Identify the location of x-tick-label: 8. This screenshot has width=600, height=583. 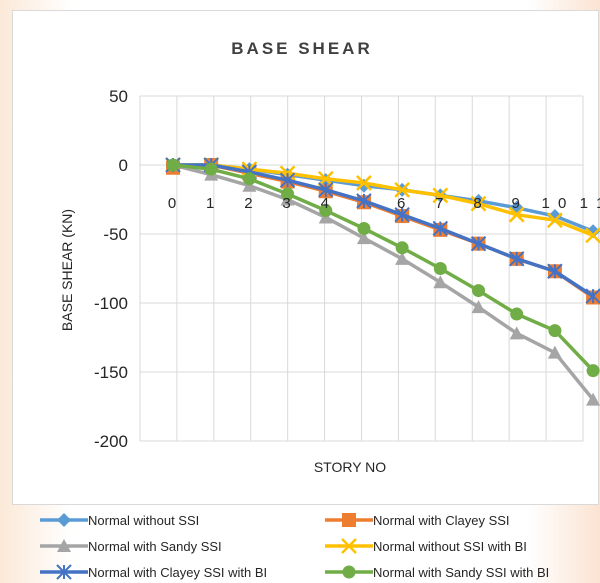
(478, 203).